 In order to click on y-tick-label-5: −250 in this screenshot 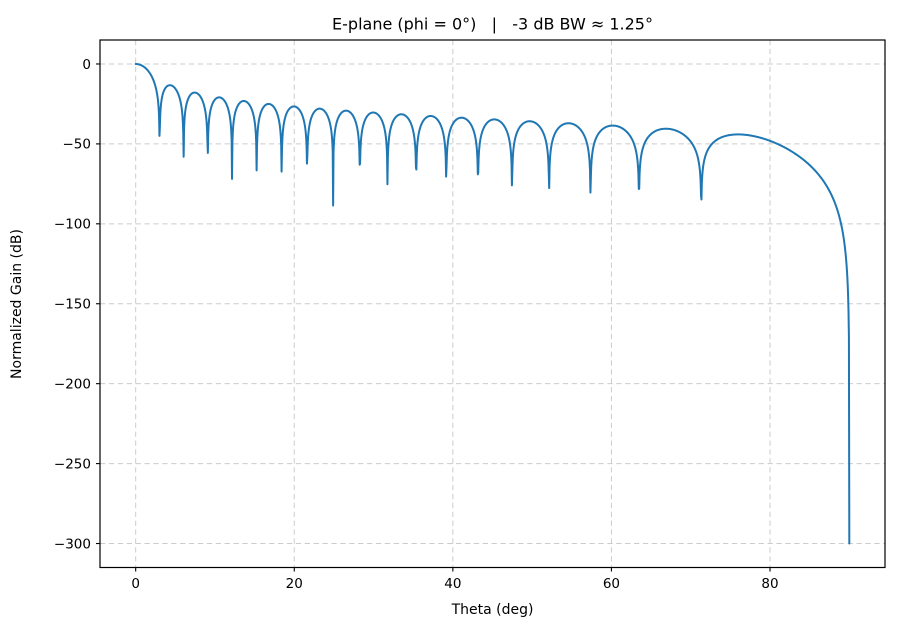, I will do `click(72, 464)`.